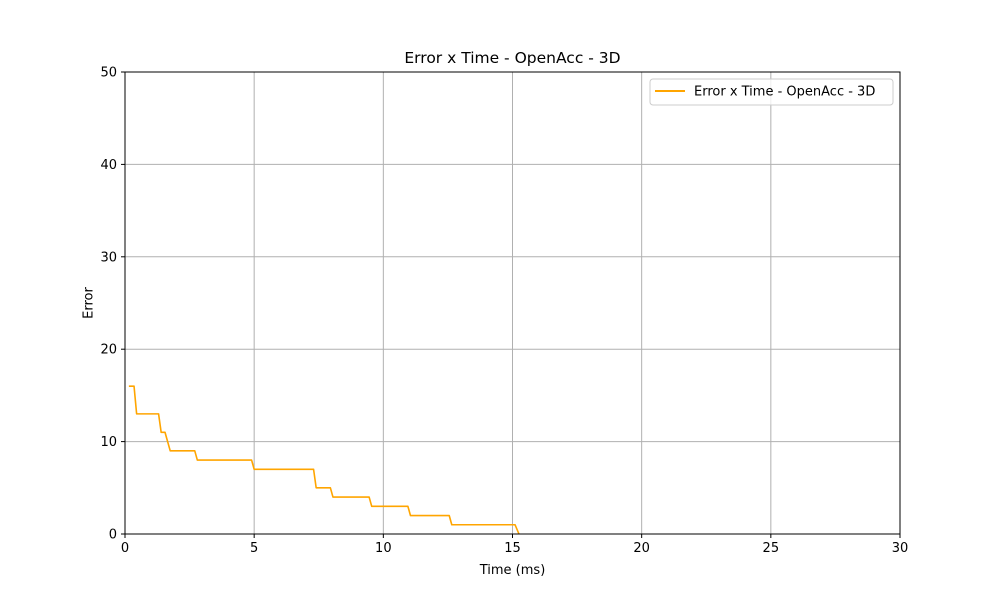 This screenshot has width=1000, height=600. What do you see at coordinates (512, 58) in the screenshot?
I see `chart-title: Error x Time - OpenAcc - 3D` at bounding box center [512, 58].